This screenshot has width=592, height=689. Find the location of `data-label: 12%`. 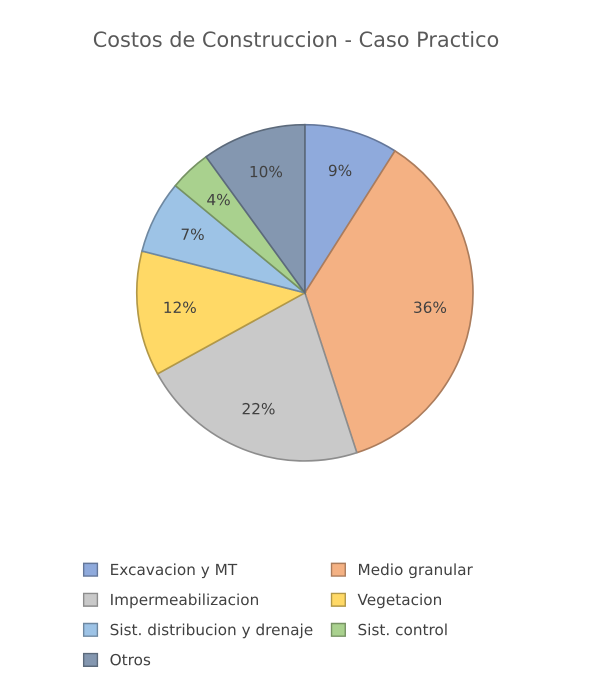

data-label: 12% is located at coordinates (180, 308).